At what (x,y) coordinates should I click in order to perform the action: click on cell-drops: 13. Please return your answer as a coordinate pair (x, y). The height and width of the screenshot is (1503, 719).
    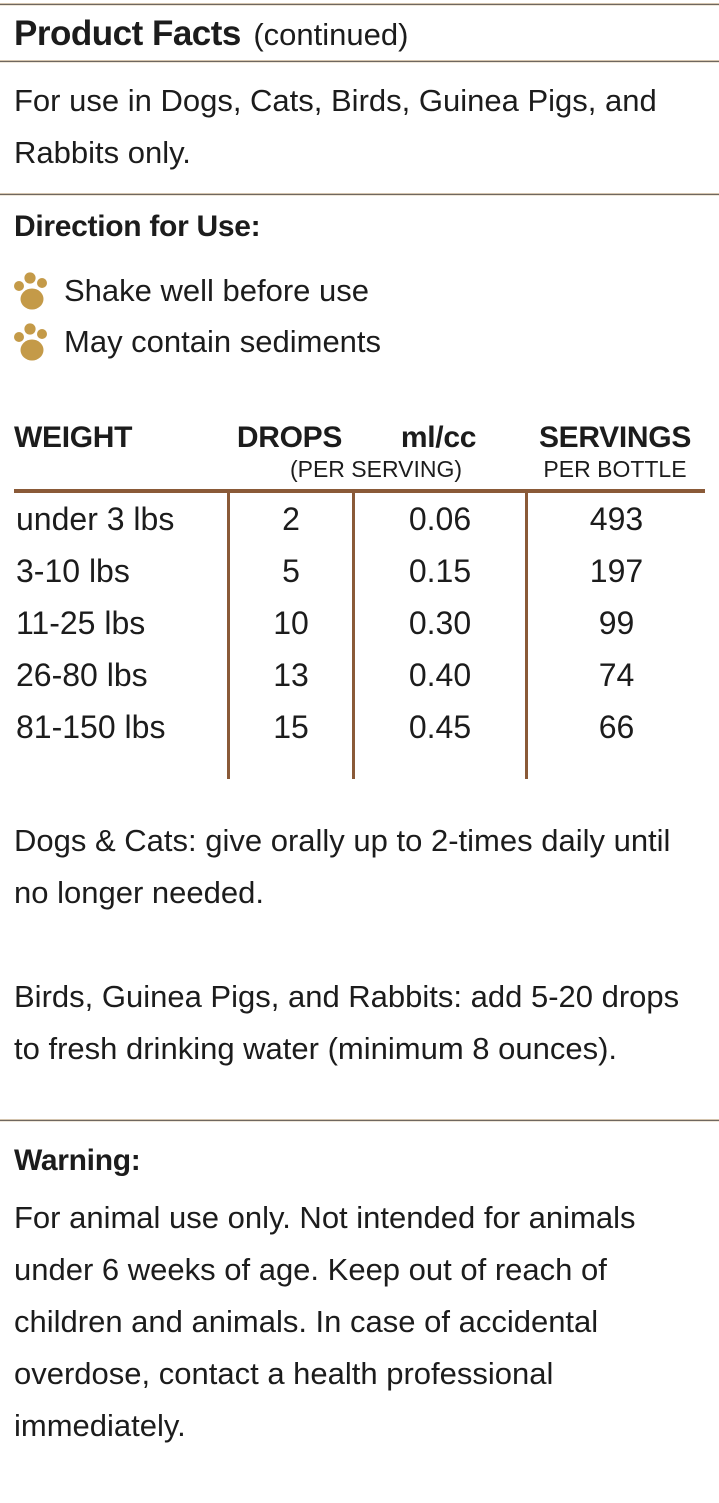
    Looking at the image, I should click on (289, 675).